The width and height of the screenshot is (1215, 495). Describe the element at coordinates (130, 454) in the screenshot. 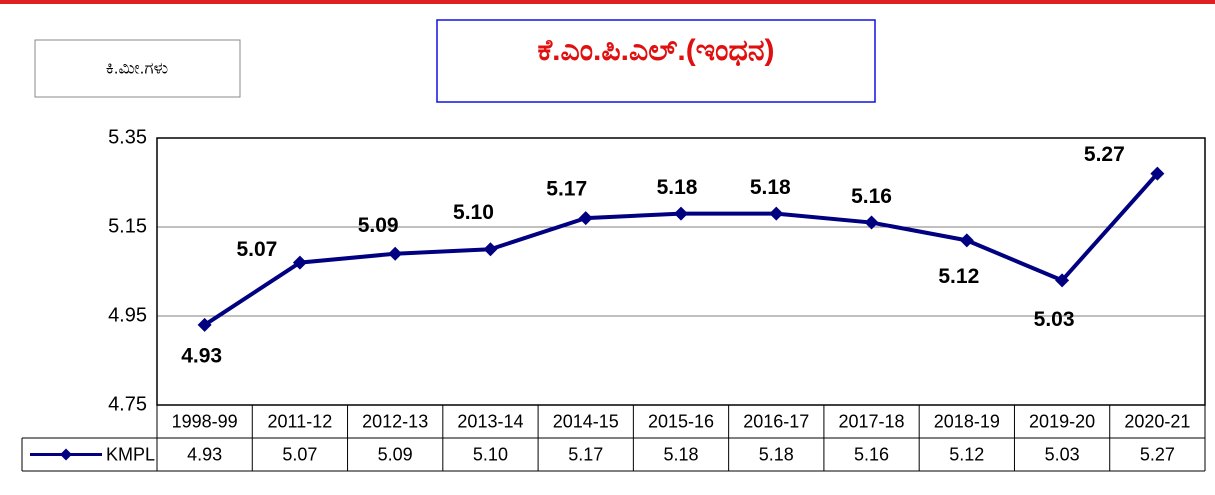

I see `legend-label: KMPL` at that location.